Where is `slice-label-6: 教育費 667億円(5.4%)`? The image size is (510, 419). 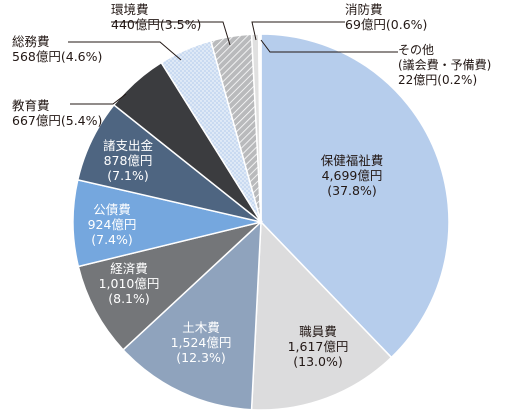
slice-label-6: 教育費 667億円(5.4%) is located at coordinates (57, 113).